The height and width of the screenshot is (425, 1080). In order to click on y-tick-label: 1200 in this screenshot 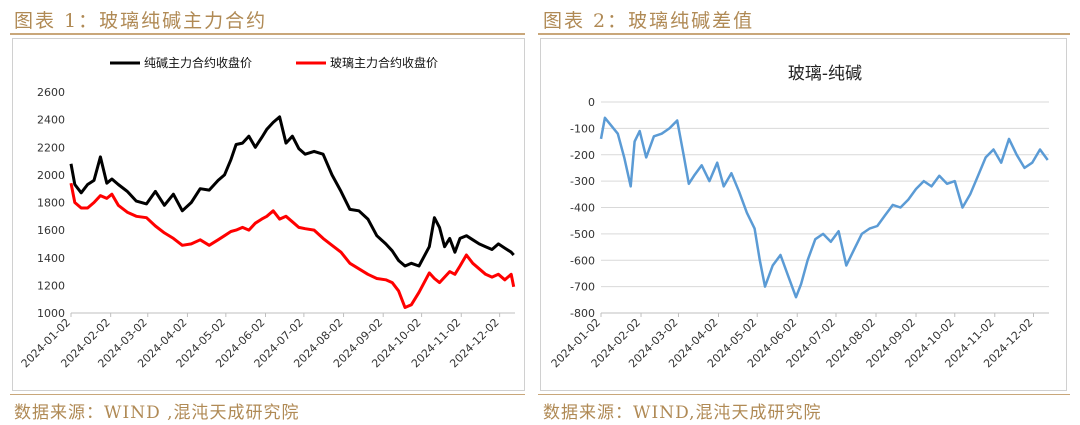, I will do `click(51, 285)`.